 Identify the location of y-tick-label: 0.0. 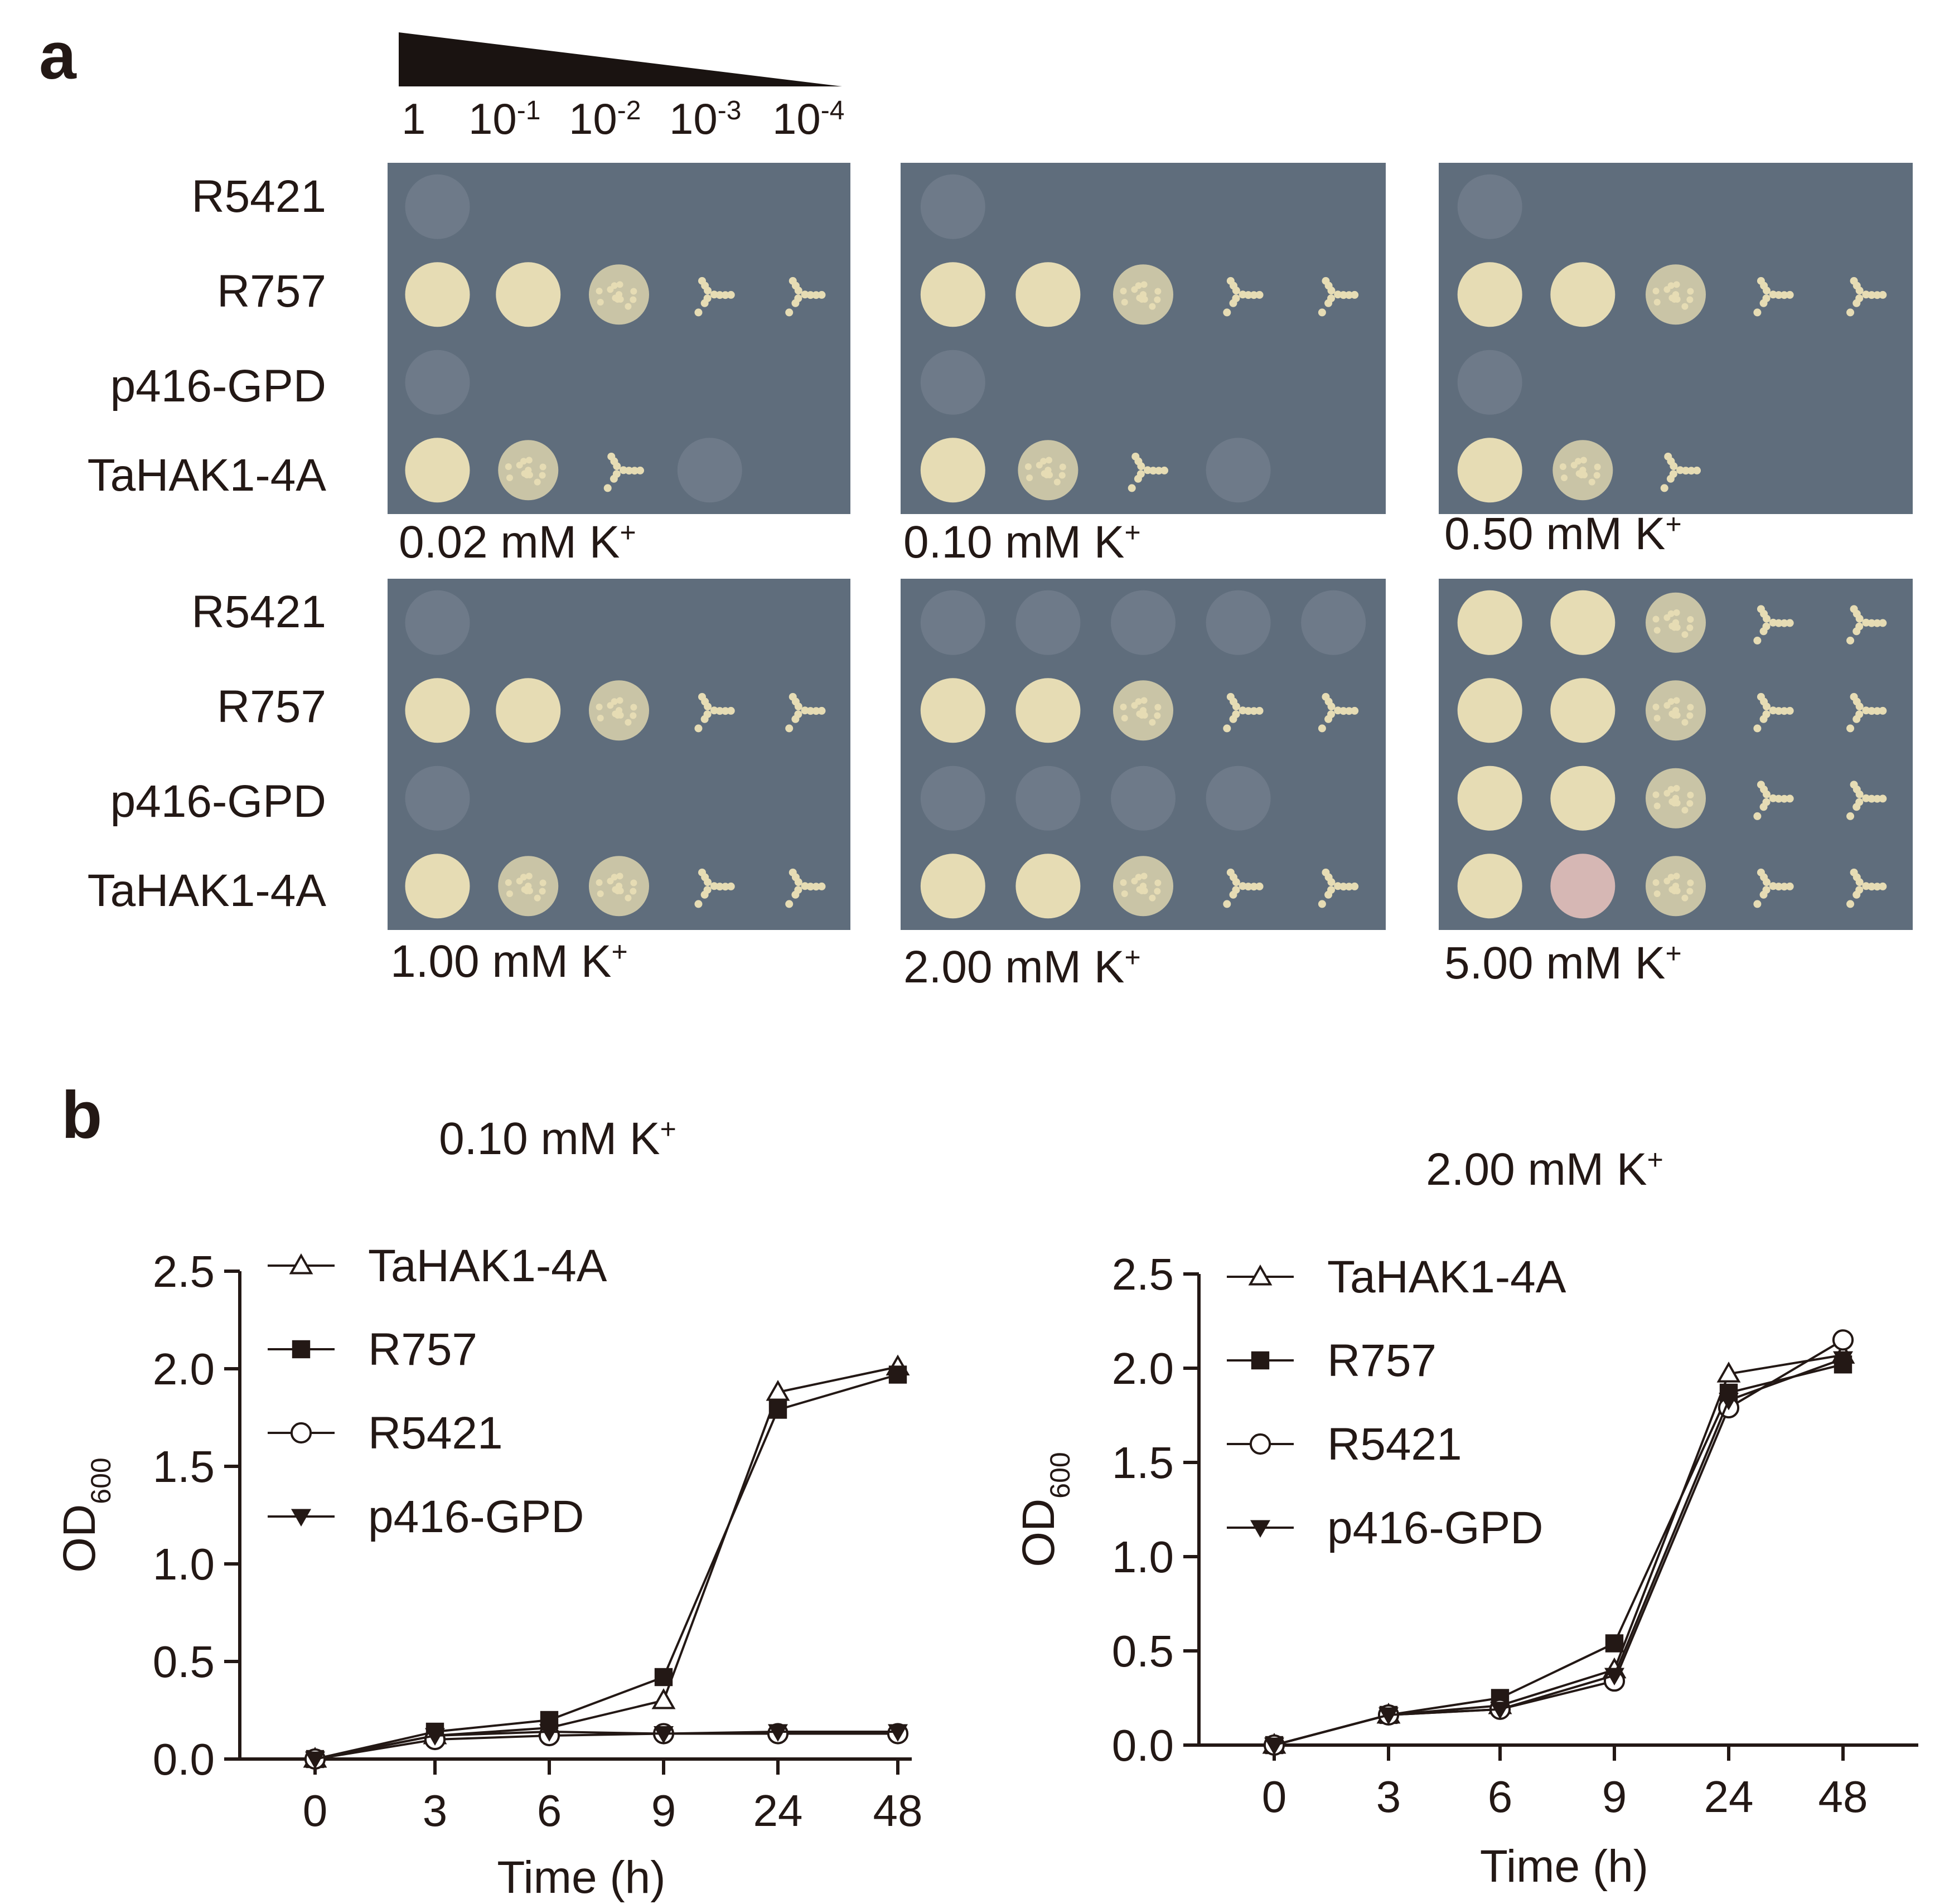
(1143, 1745).